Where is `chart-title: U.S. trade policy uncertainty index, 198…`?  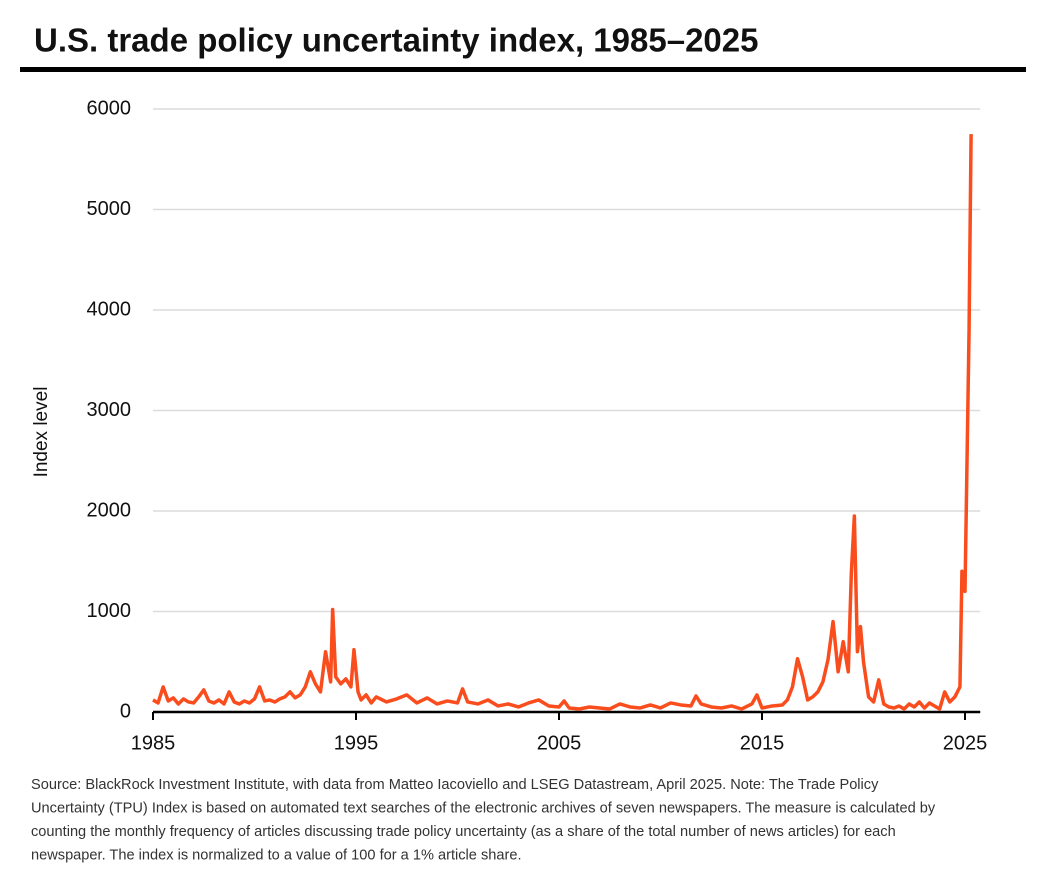 chart-title: U.S. trade policy uncertainty index, 198… is located at coordinates (396, 40).